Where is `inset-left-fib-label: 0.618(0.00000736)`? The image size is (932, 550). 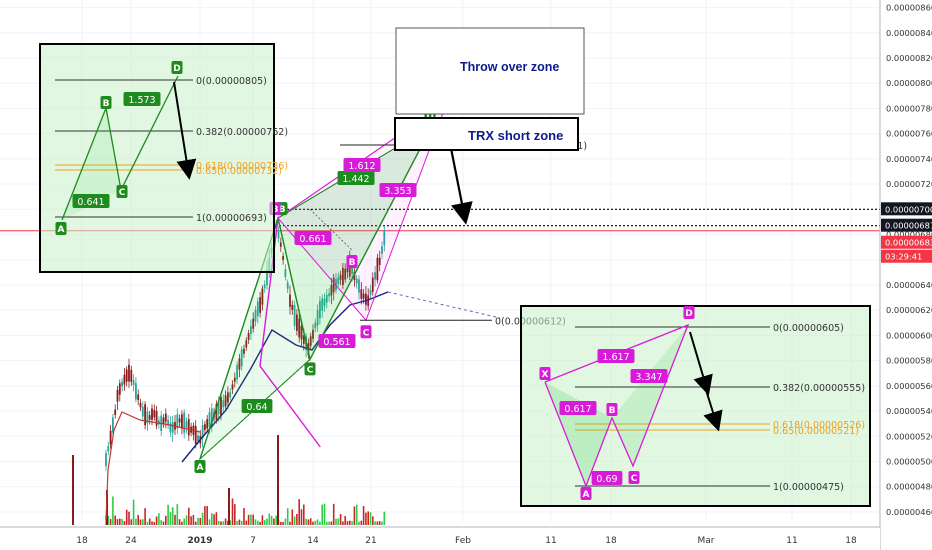 inset-left-fib-label: 0.618(0.00000736) is located at coordinates (242, 166).